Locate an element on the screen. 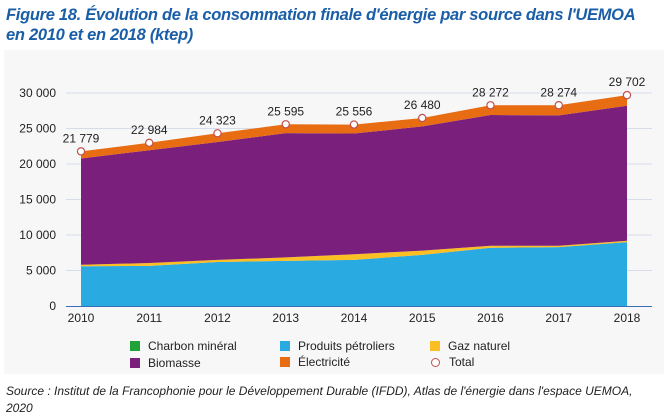  x-tick-label: 2012 is located at coordinates (217, 318).